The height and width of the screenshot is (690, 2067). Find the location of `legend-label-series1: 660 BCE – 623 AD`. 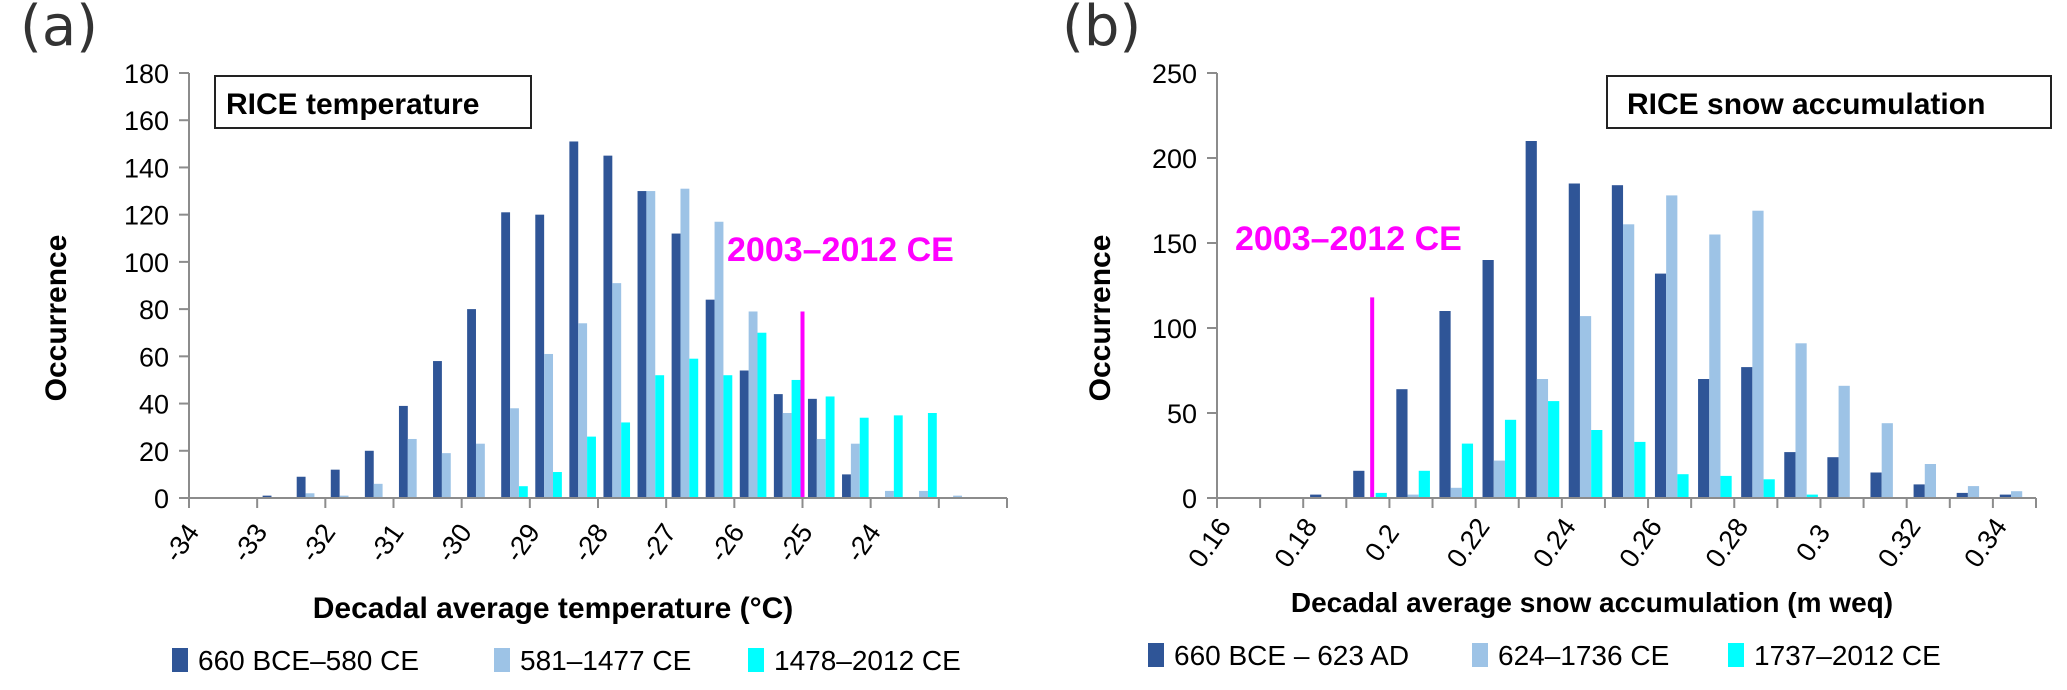

legend-label-series1: 660 BCE – 623 AD is located at coordinates (1291, 655).